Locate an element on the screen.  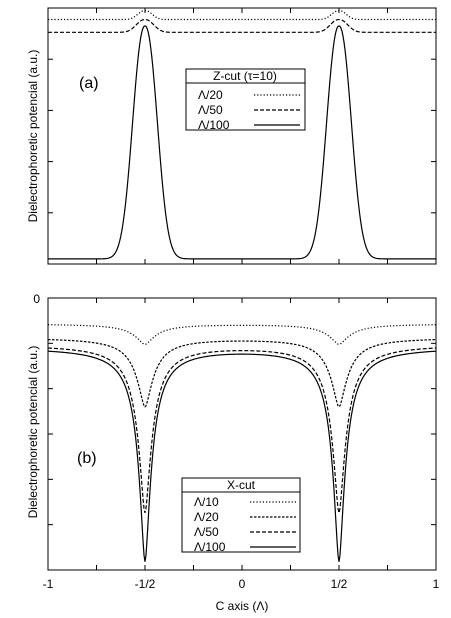
legend-label: Λ/10 is located at coordinates (206, 502).